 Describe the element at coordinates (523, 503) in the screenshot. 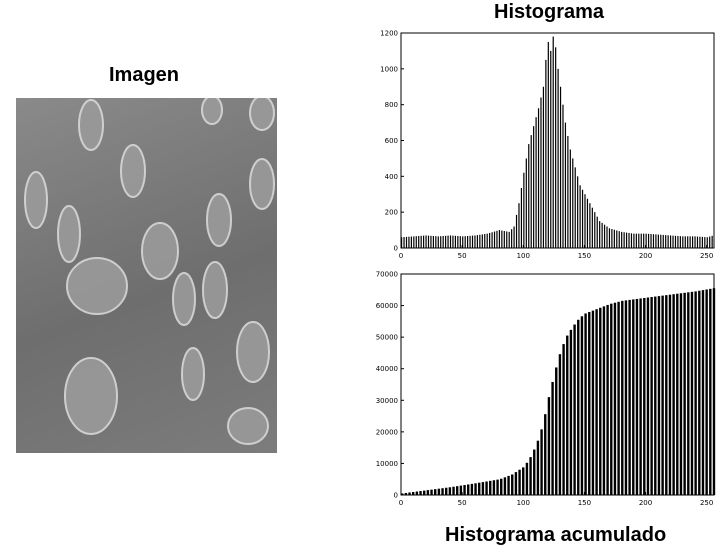

I see `x-tick-label: 100` at that location.